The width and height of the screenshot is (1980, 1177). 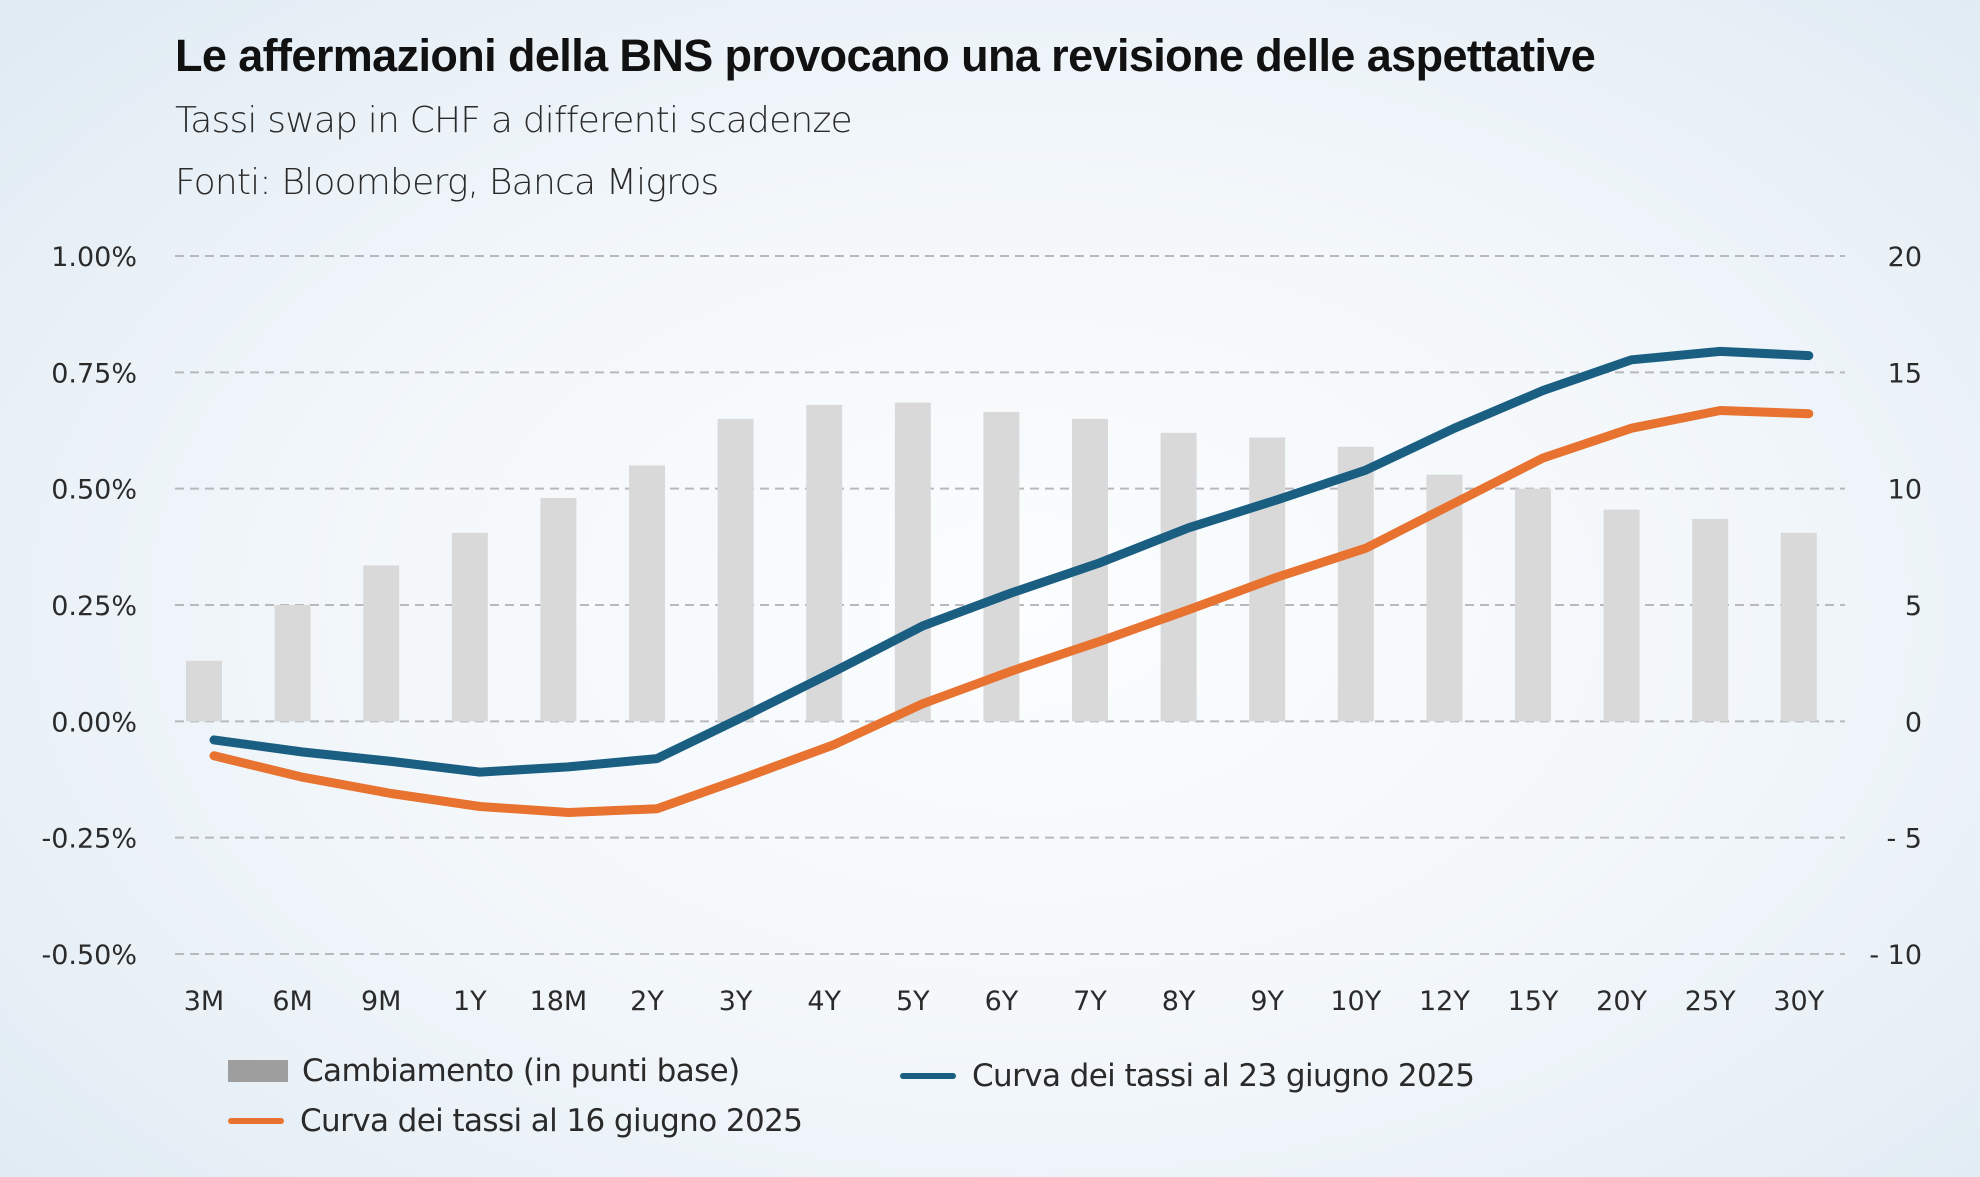 I want to click on x-tick-label: 9M, so click(x=381, y=1001).